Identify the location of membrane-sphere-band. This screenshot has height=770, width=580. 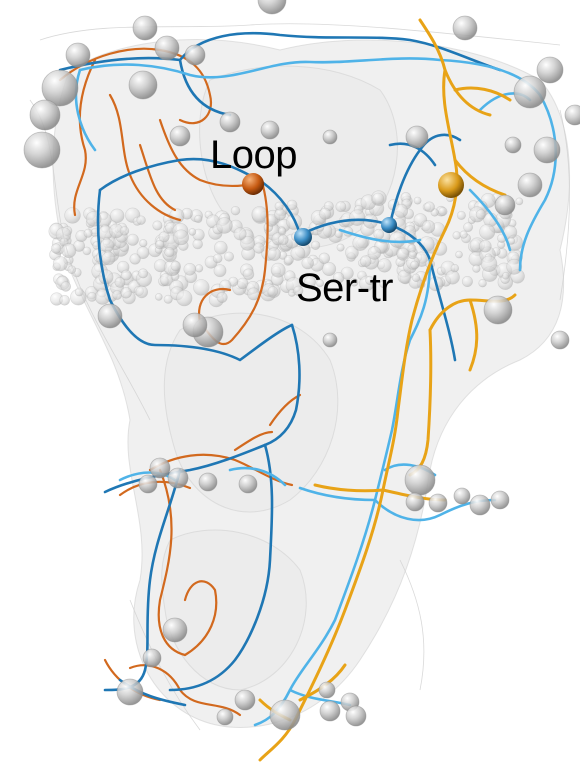
(286, 249).